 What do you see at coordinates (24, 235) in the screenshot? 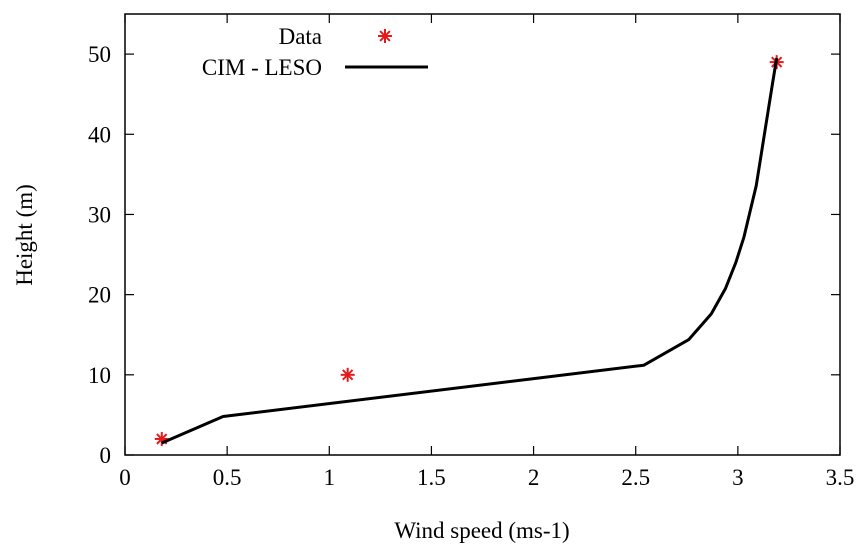
I see `y-axis-label: Height (m)` at bounding box center [24, 235].